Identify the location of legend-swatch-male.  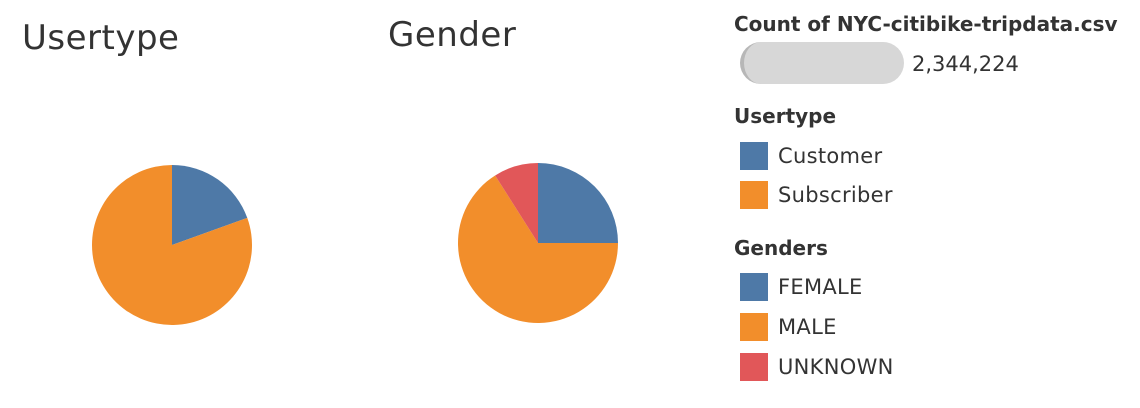
(754, 327).